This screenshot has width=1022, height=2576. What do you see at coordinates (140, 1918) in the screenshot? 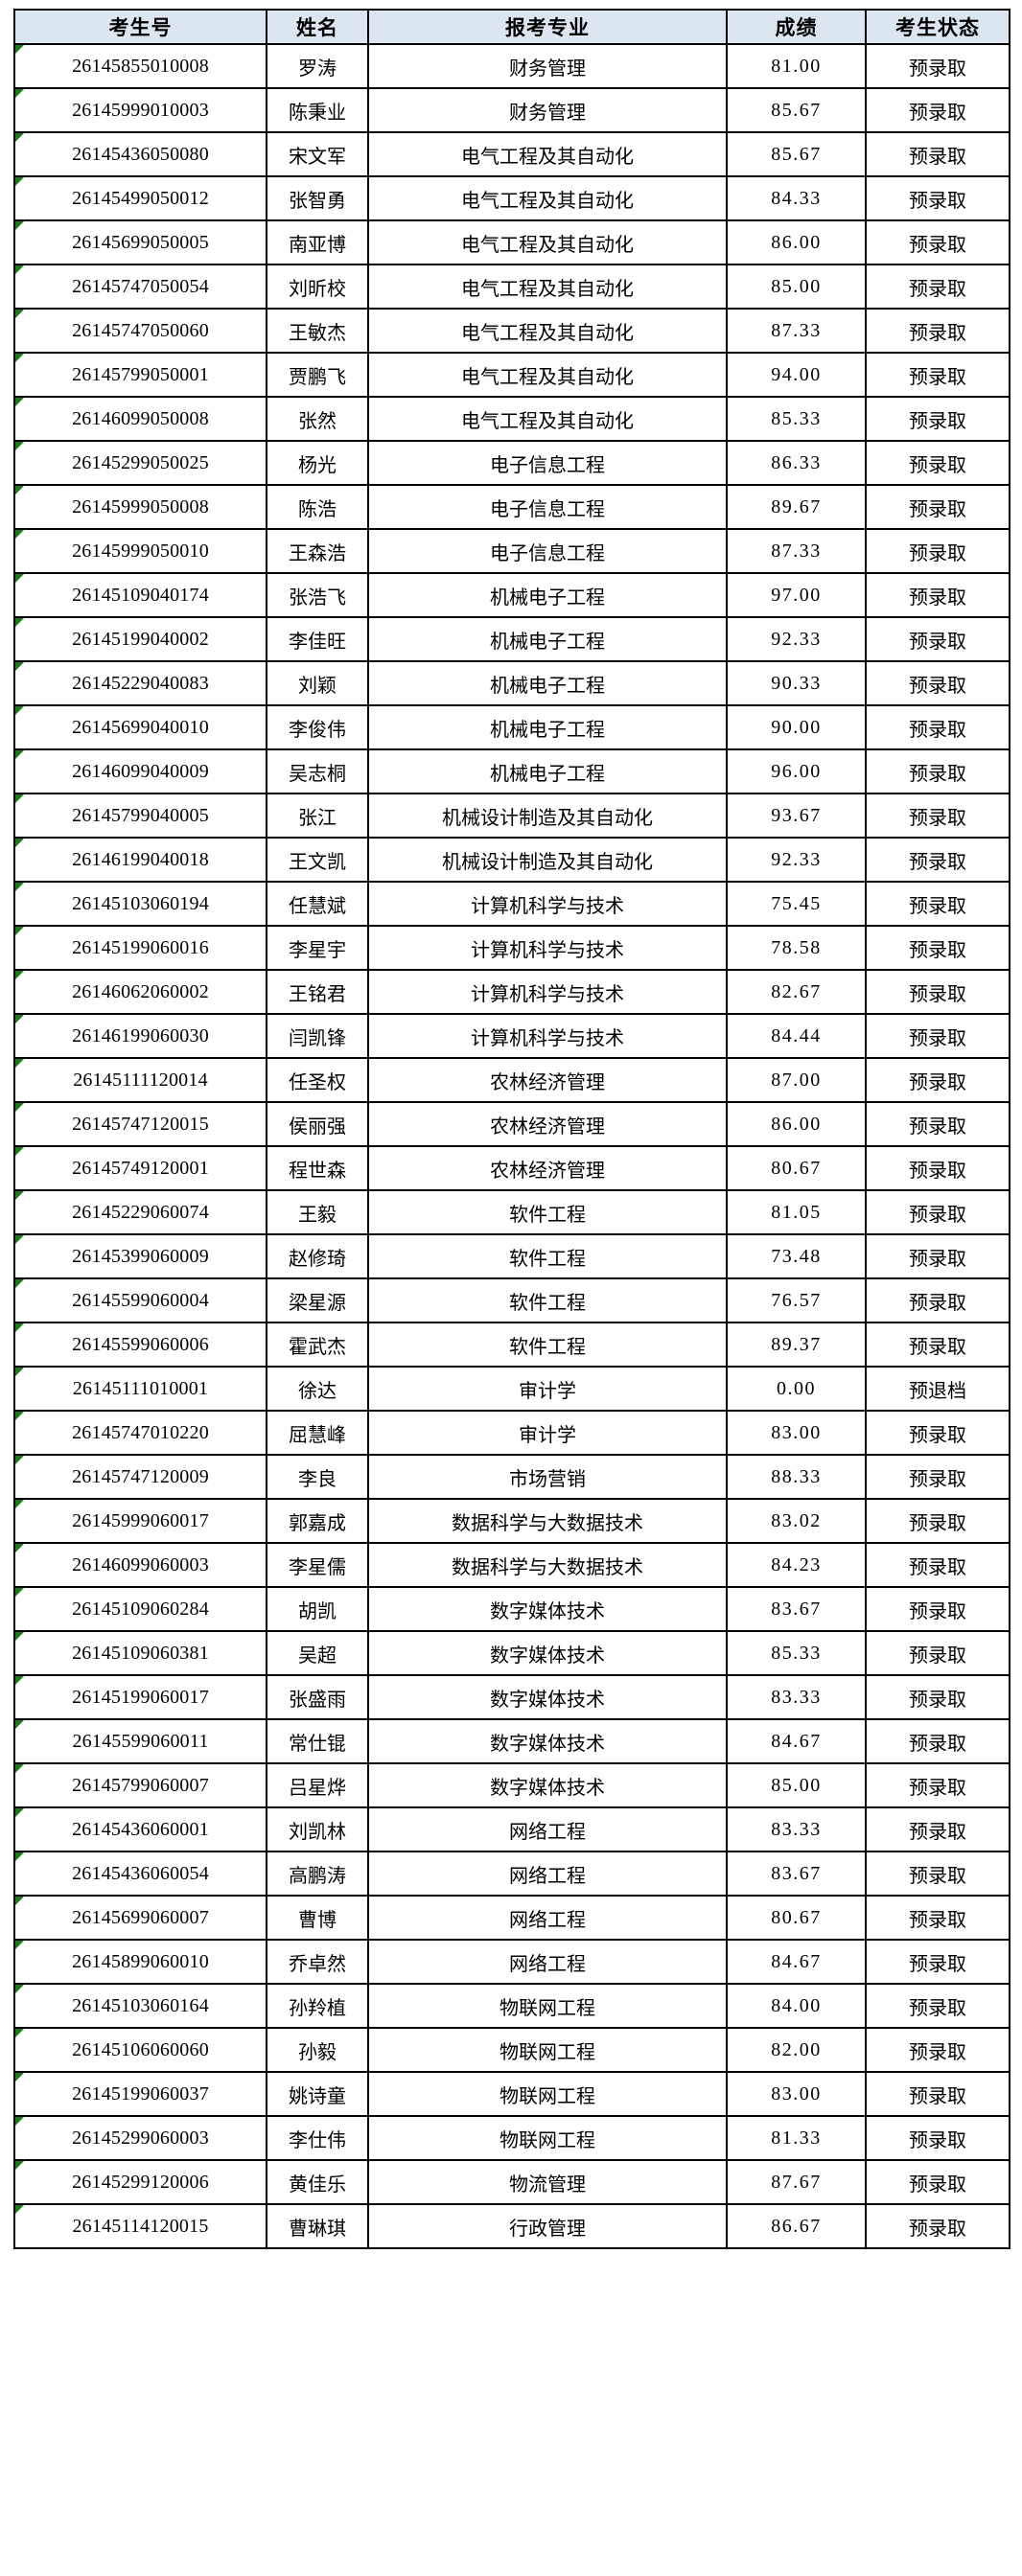
I see `cell-candidate-id: 26145699060007` at bounding box center [140, 1918].